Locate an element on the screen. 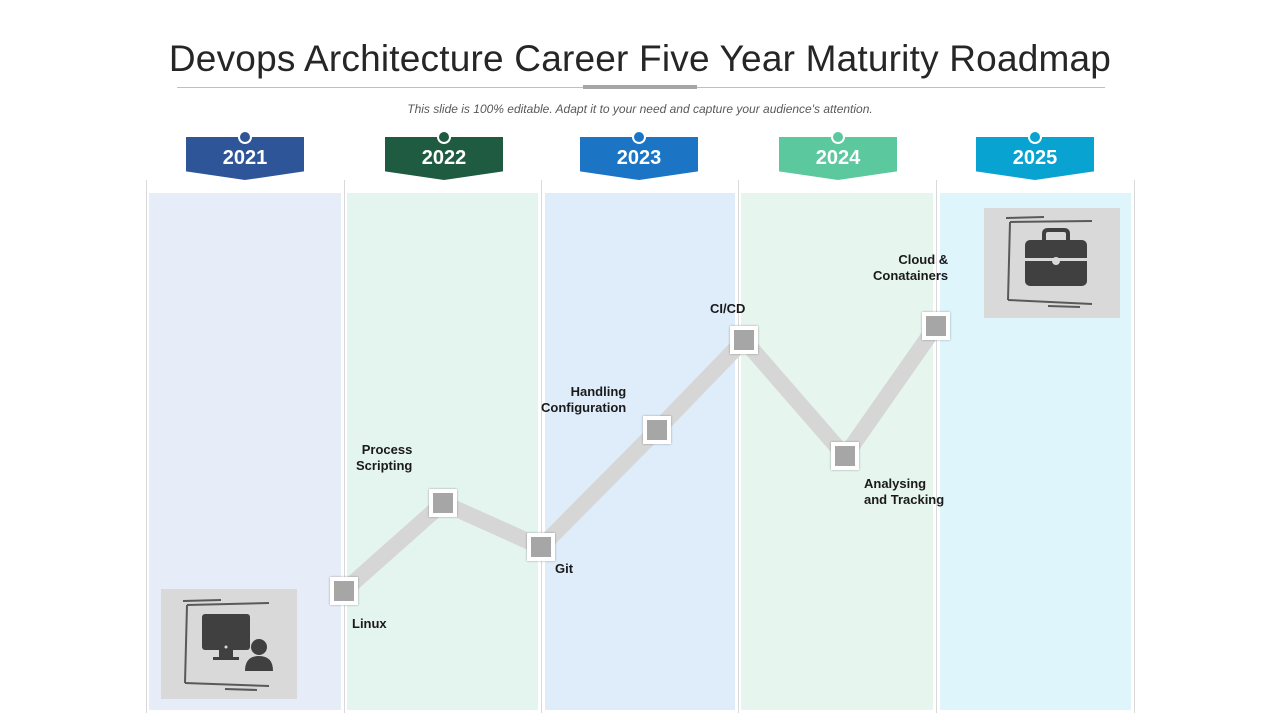  milestone-node-cicd is located at coordinates (744, 340).